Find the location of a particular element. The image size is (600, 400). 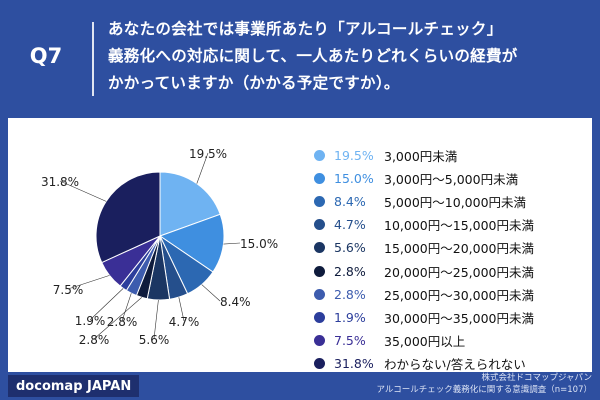

legend-label: 5,000円～10,000円未満 is located at coordinates (455, 203).